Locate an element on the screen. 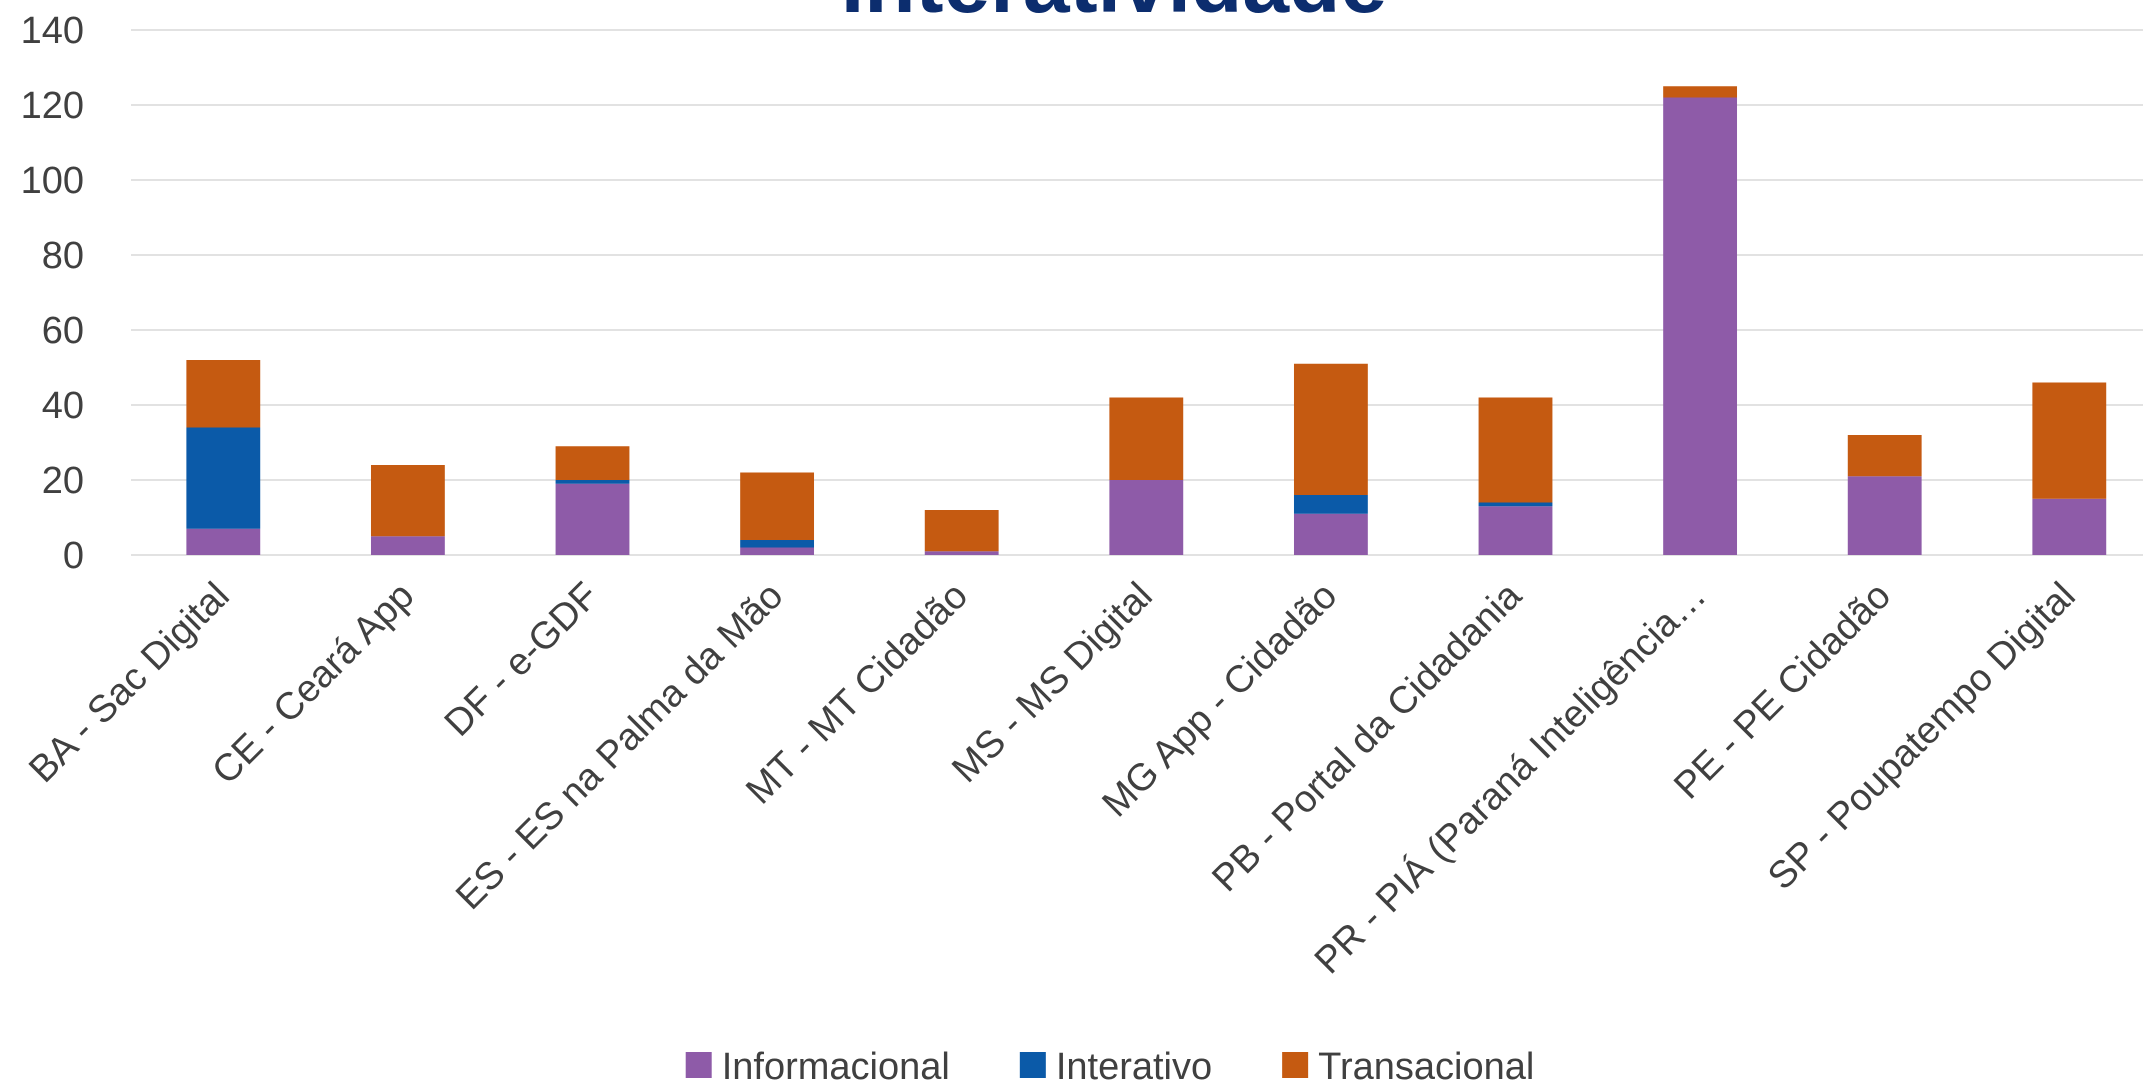  x-tick-label: DF - e-GDF is located at coordinates (522, 660).